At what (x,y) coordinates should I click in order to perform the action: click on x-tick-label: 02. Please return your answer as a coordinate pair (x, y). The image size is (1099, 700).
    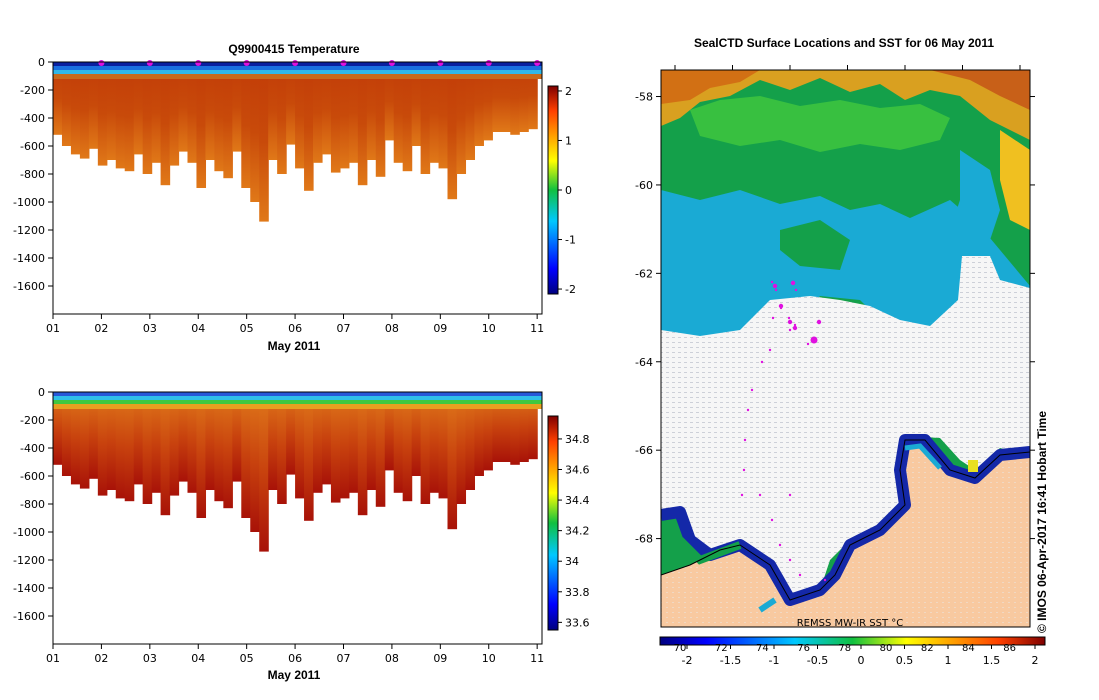
    Looking at the image, I should click on (101, 328).